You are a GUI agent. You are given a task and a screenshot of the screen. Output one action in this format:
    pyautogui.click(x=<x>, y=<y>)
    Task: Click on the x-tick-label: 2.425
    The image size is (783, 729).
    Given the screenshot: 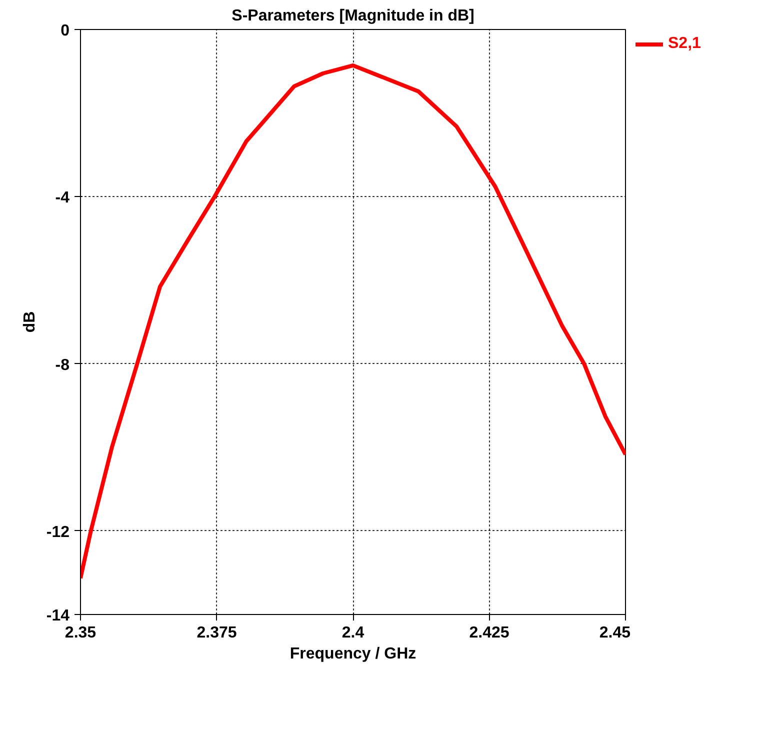 What is the action you would take?
    pyautogui.click(x=489, y=633)
    